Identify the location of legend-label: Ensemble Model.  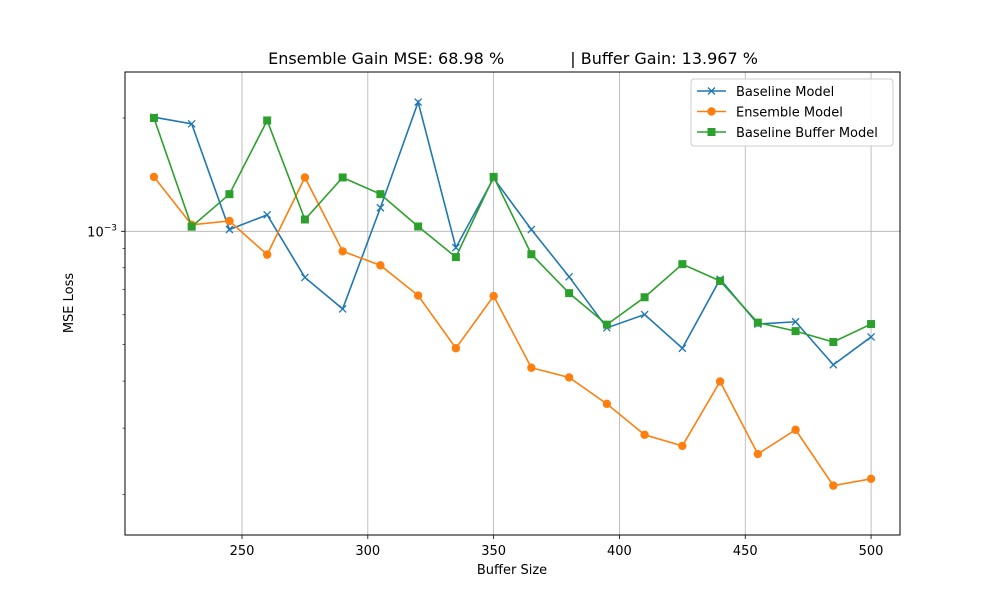
(789, 113).